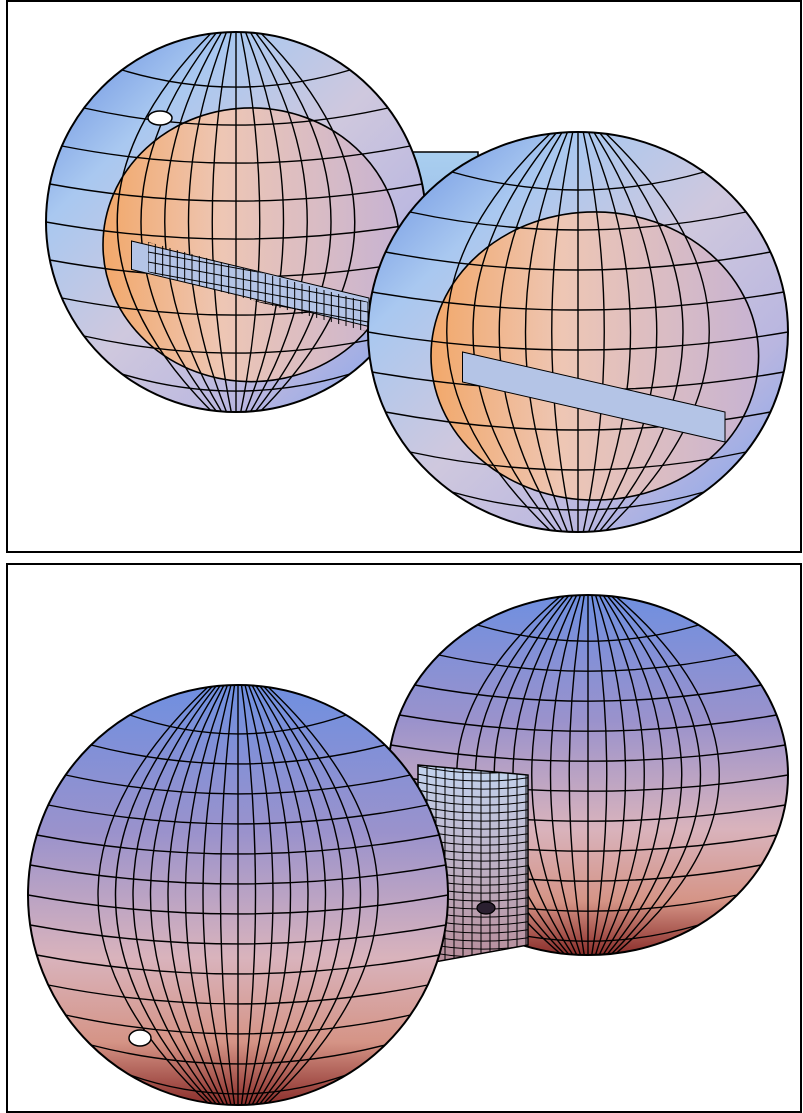  Describe the element at coordinates (486, 908) in the screenshot. I see `neck-pole` at that location.